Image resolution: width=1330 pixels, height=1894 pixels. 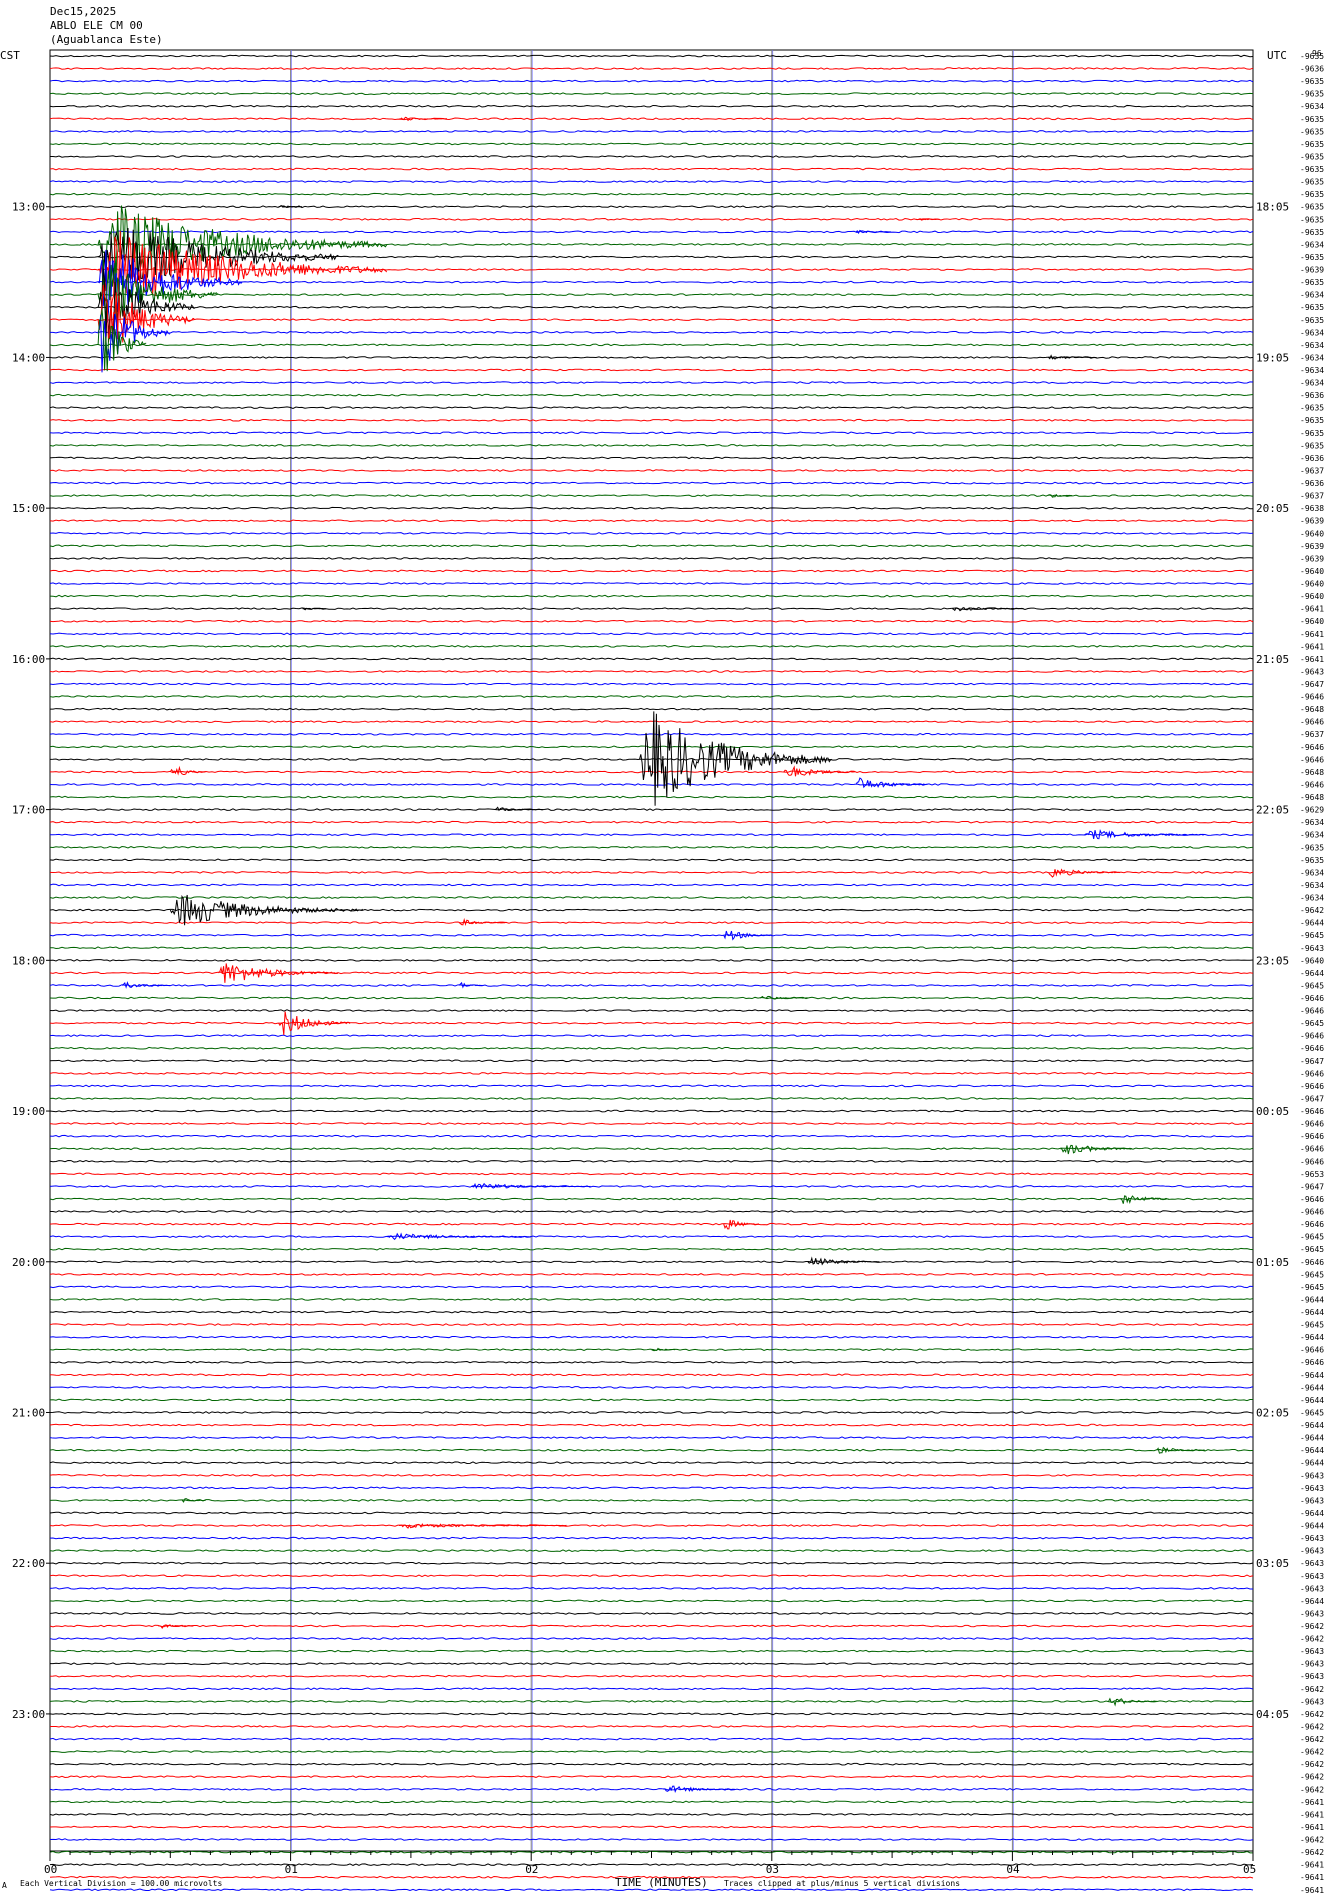 What do you see at coordinates (1272, 357) in the screenshot?
I see `right-time-label: 19:05` at bounding box center [1272, 357].